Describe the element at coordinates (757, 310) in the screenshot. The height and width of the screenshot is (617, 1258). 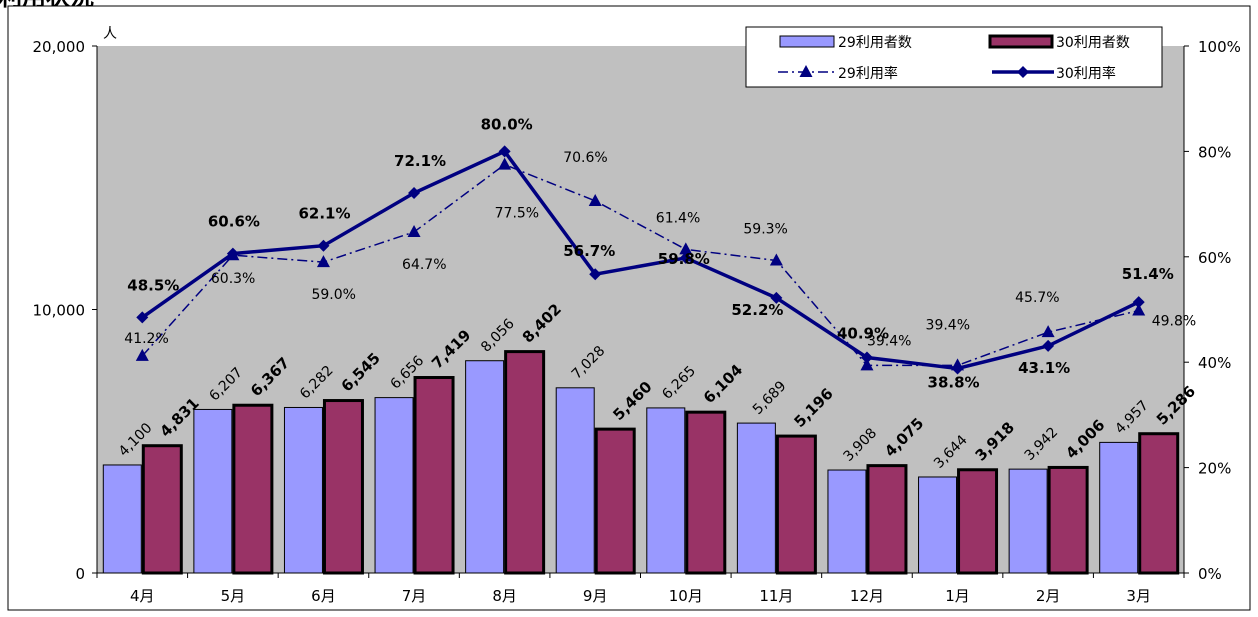
I see `line-30-value-label: 52.2%` at that location.